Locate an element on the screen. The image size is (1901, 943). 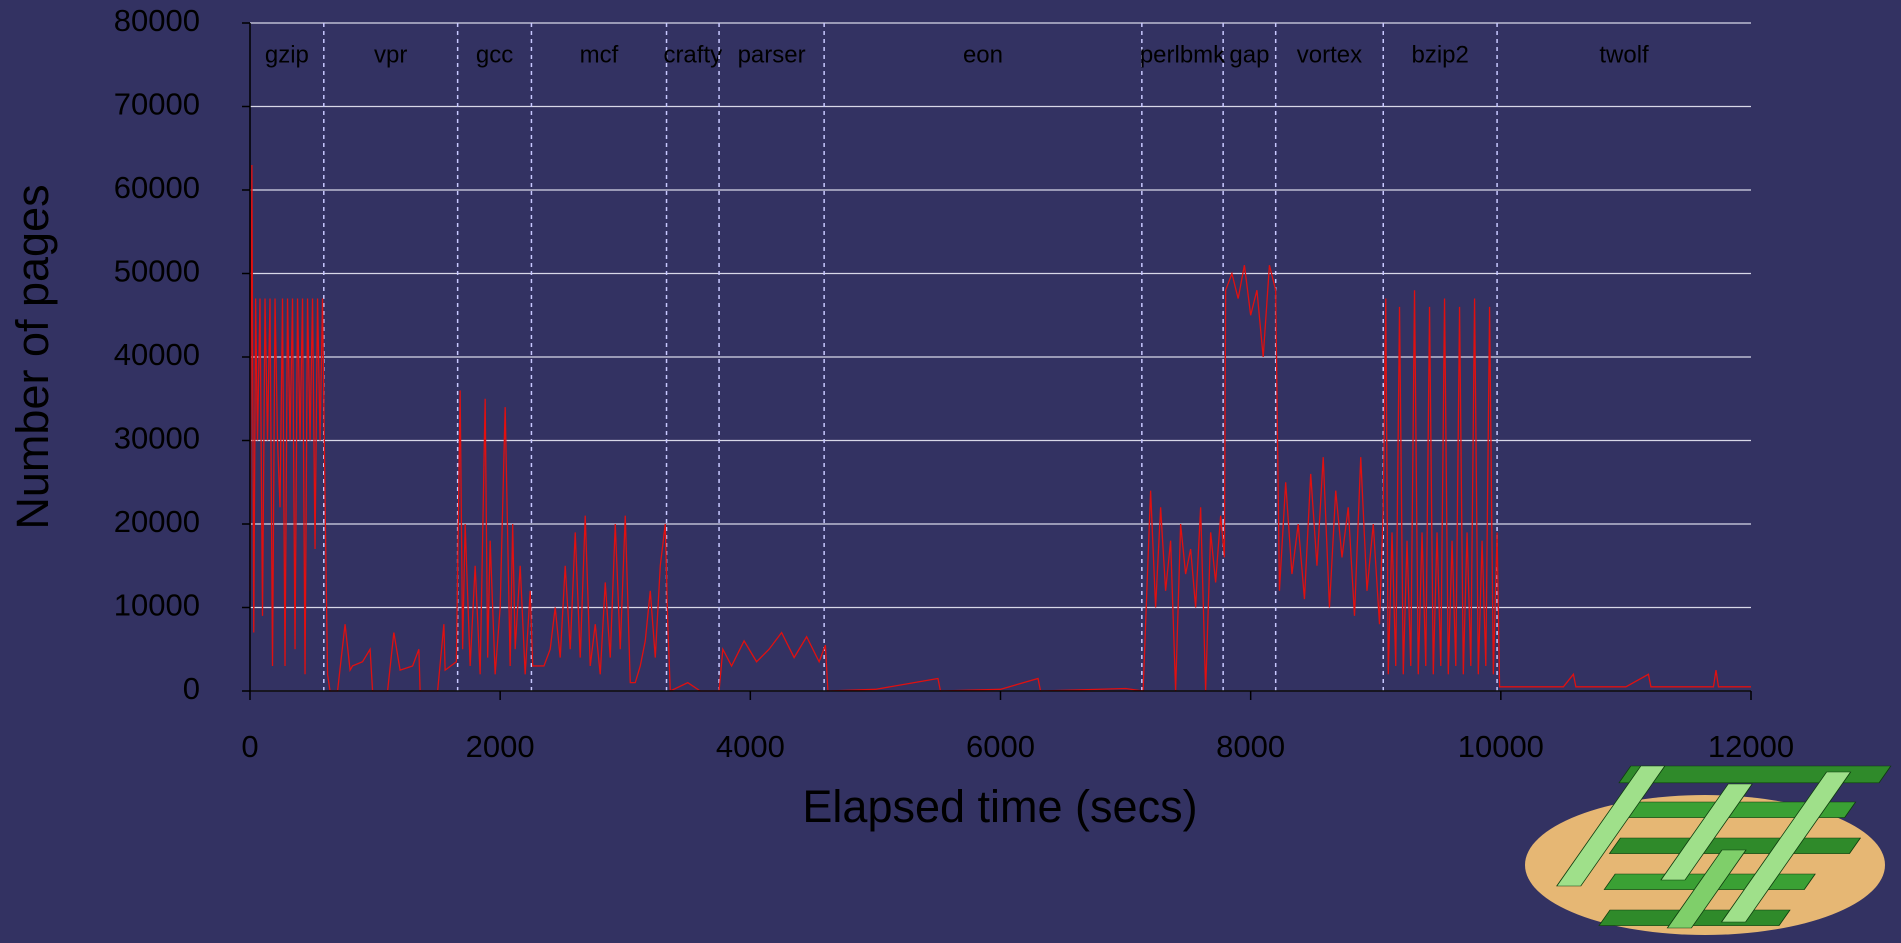
x-tick-label: 12000 is located at coordinates (1751, 746).